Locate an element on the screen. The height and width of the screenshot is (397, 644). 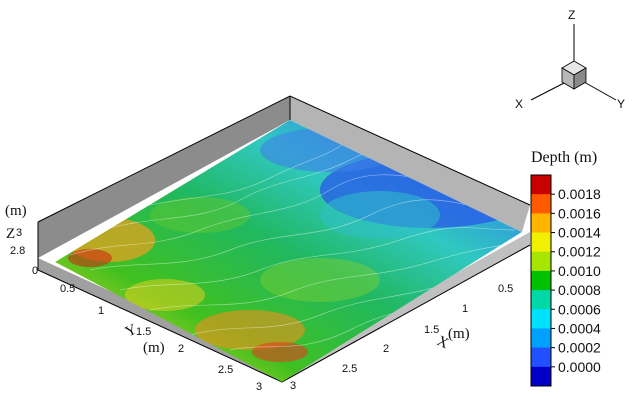
x-axis-ticks: 0.5 1 1.5 2 2.5 3 is located at coordinates (401, 337).